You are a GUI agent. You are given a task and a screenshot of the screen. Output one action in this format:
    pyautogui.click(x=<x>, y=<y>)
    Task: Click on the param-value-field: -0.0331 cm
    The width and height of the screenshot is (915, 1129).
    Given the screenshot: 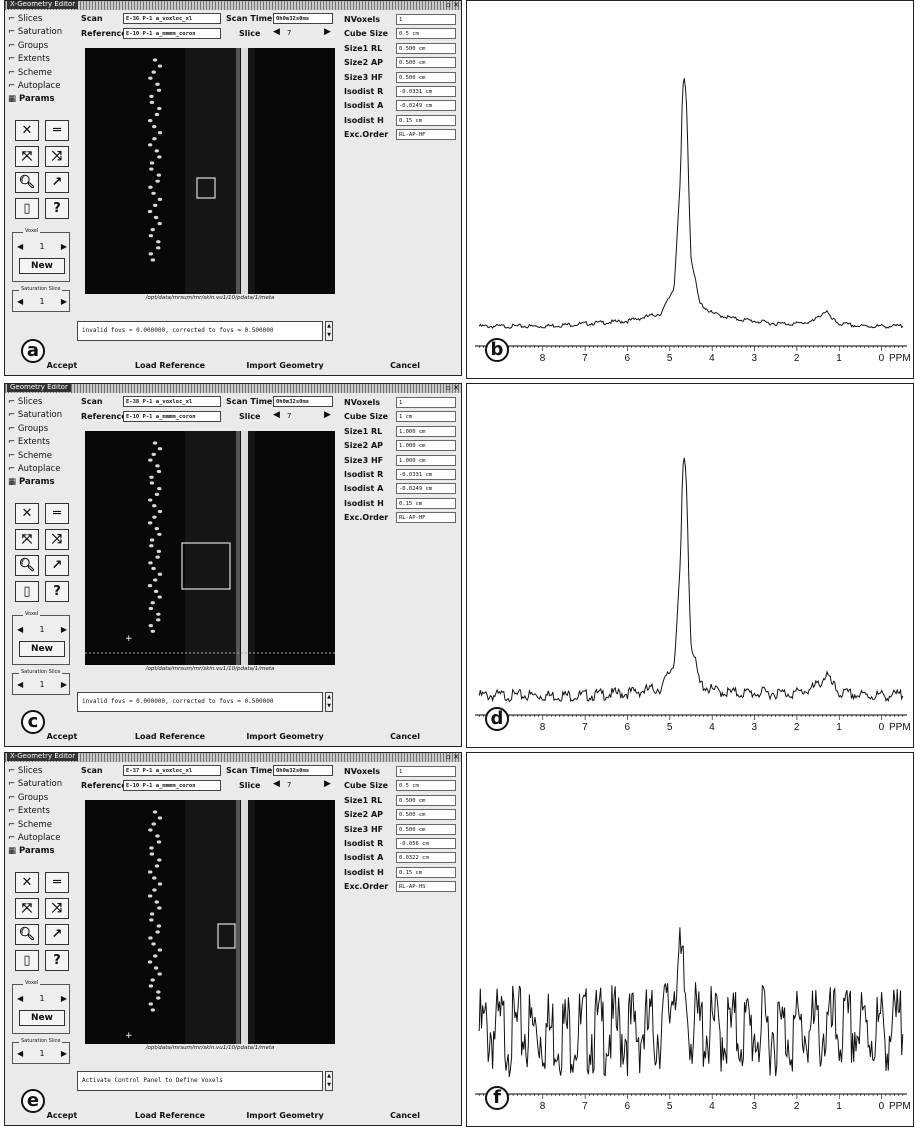 What is the action you would take?
    pyautogui.click(x=426, y=474)
    